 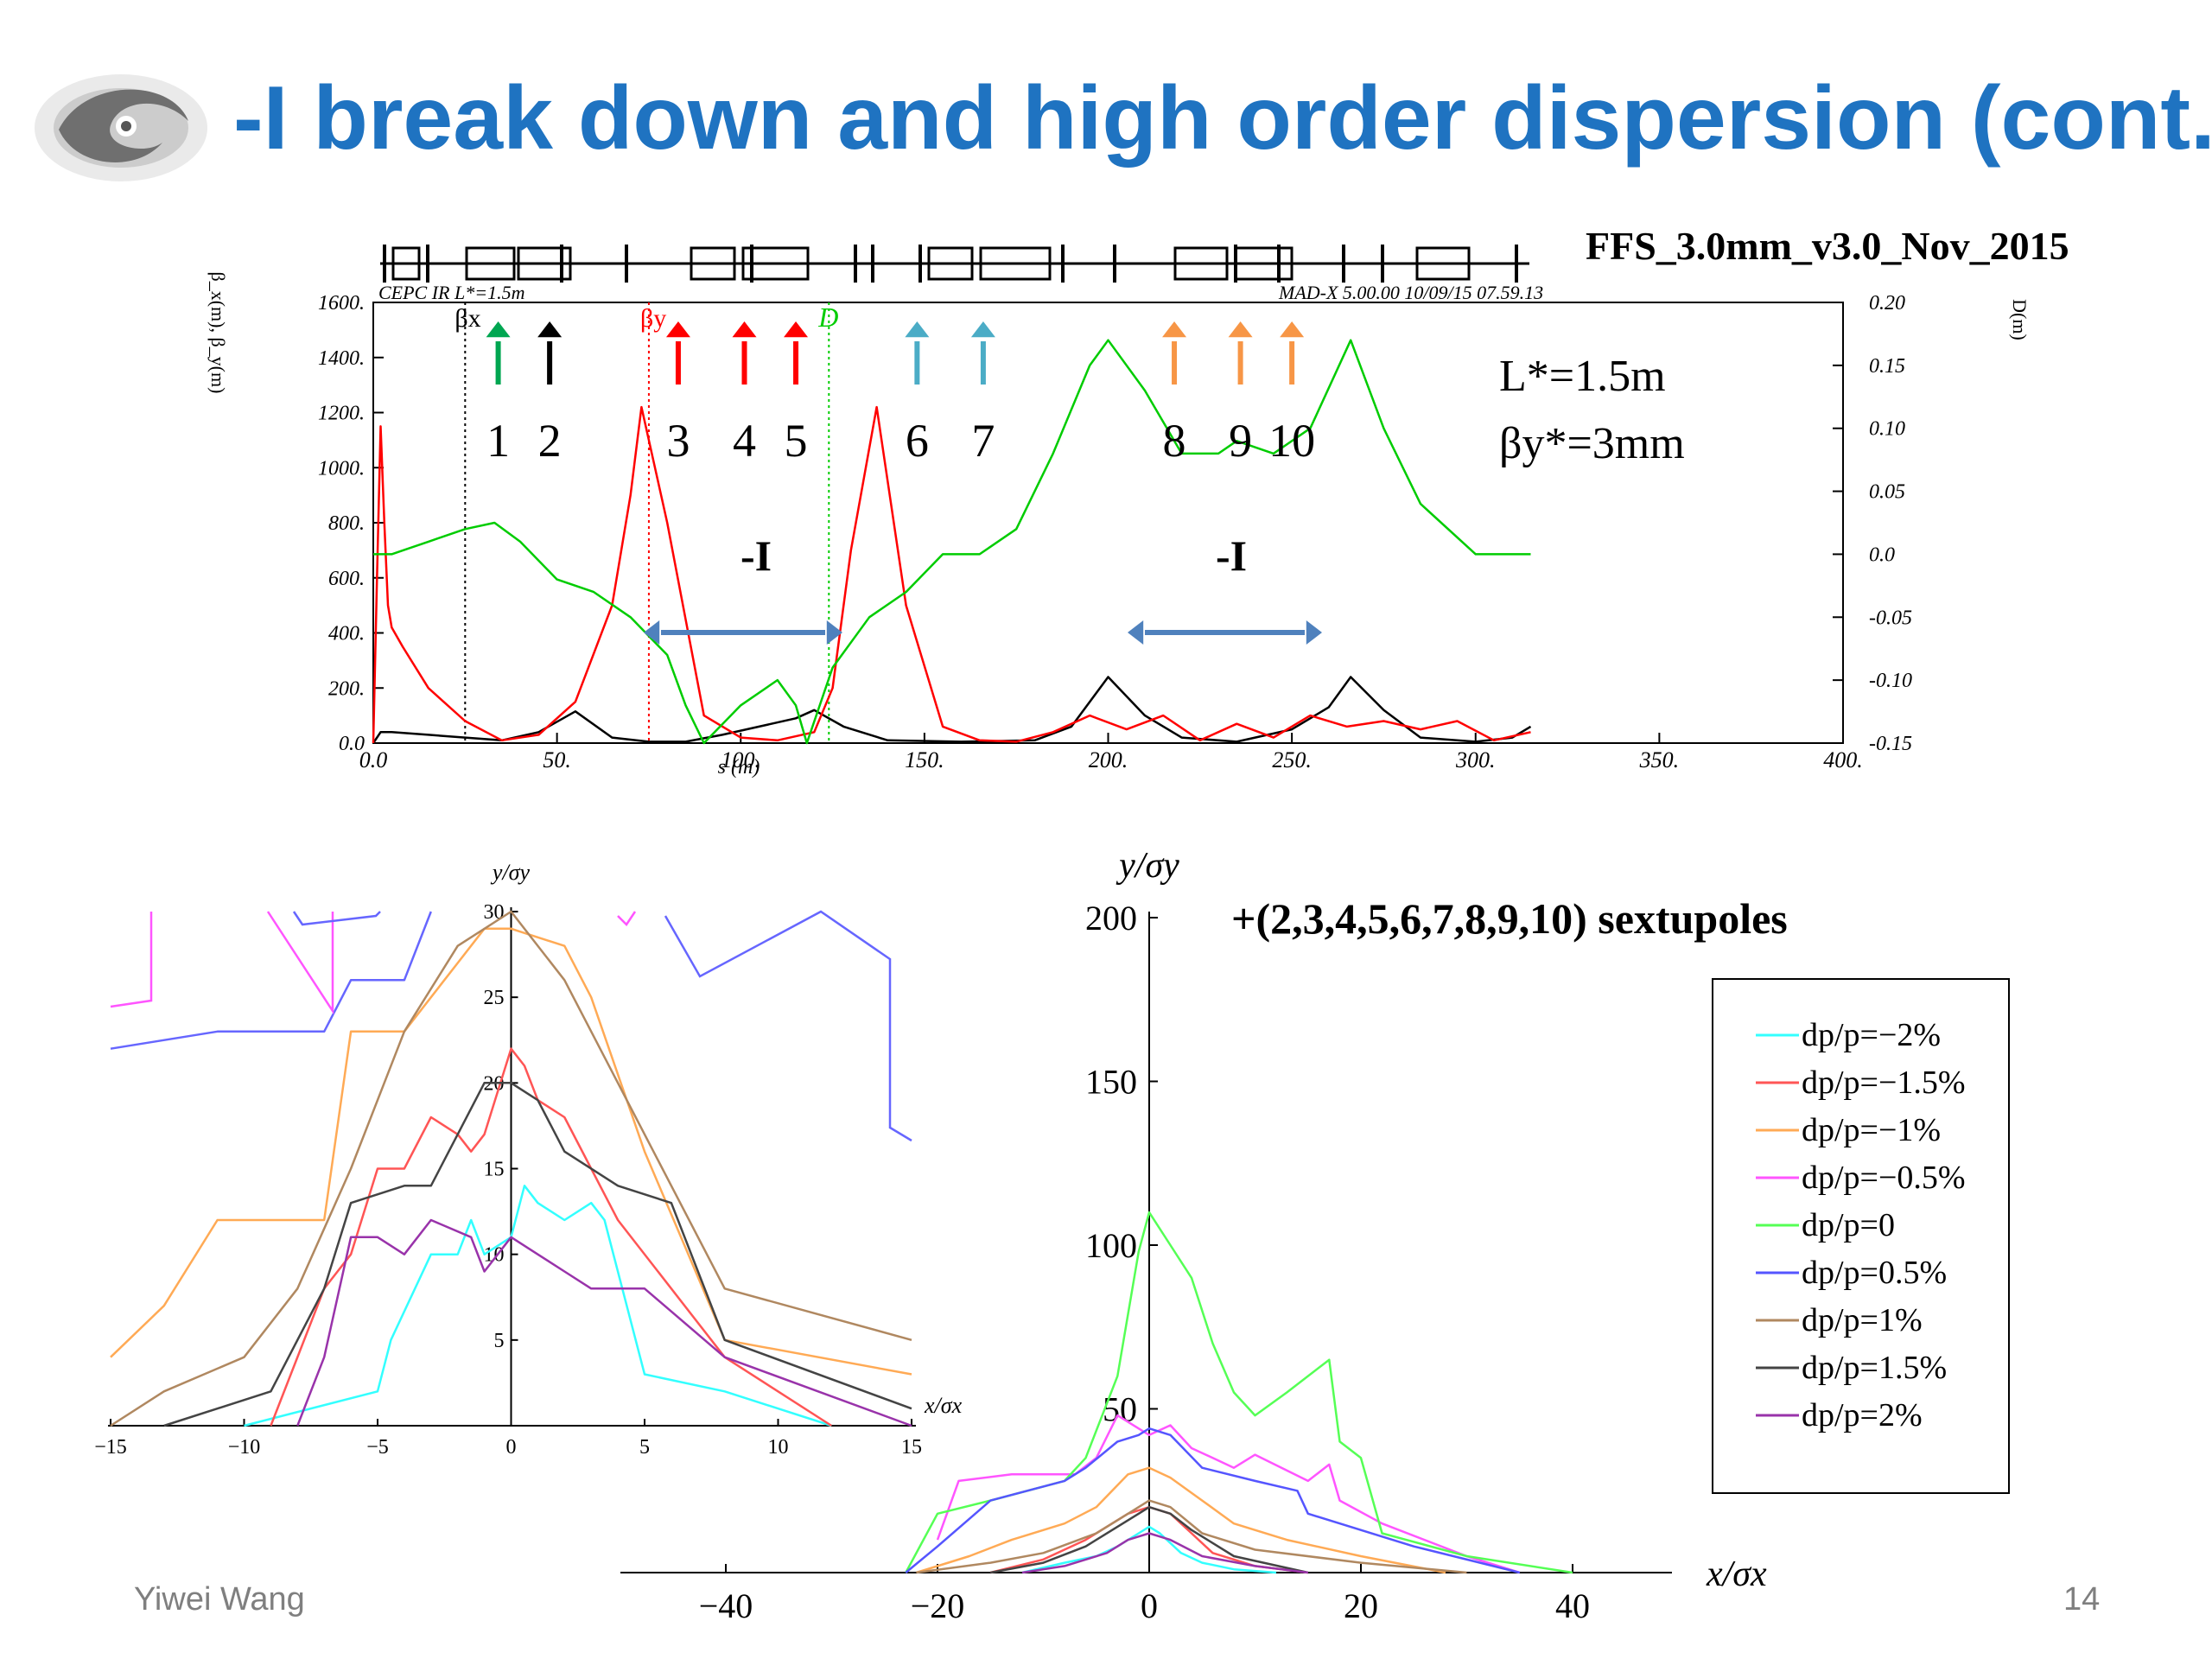 I want to click on sextupole-label: 10, so click(x=1291, y=441).